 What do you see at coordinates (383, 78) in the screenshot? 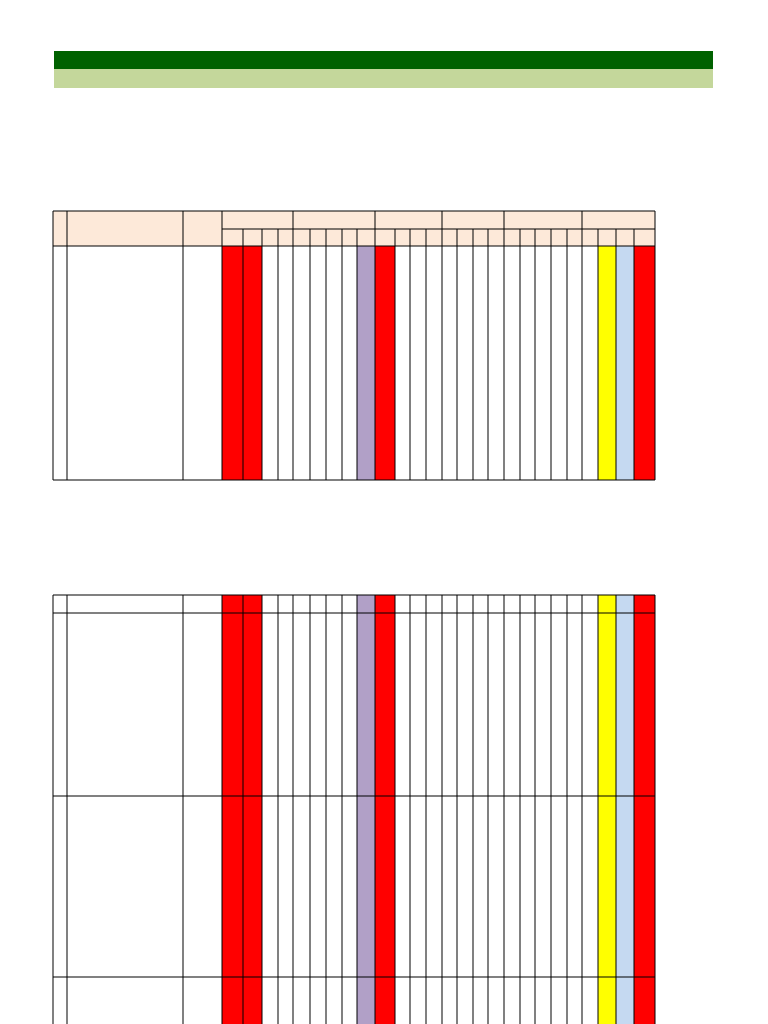
I see `subtitle-band` at bounding box center [383, 78].